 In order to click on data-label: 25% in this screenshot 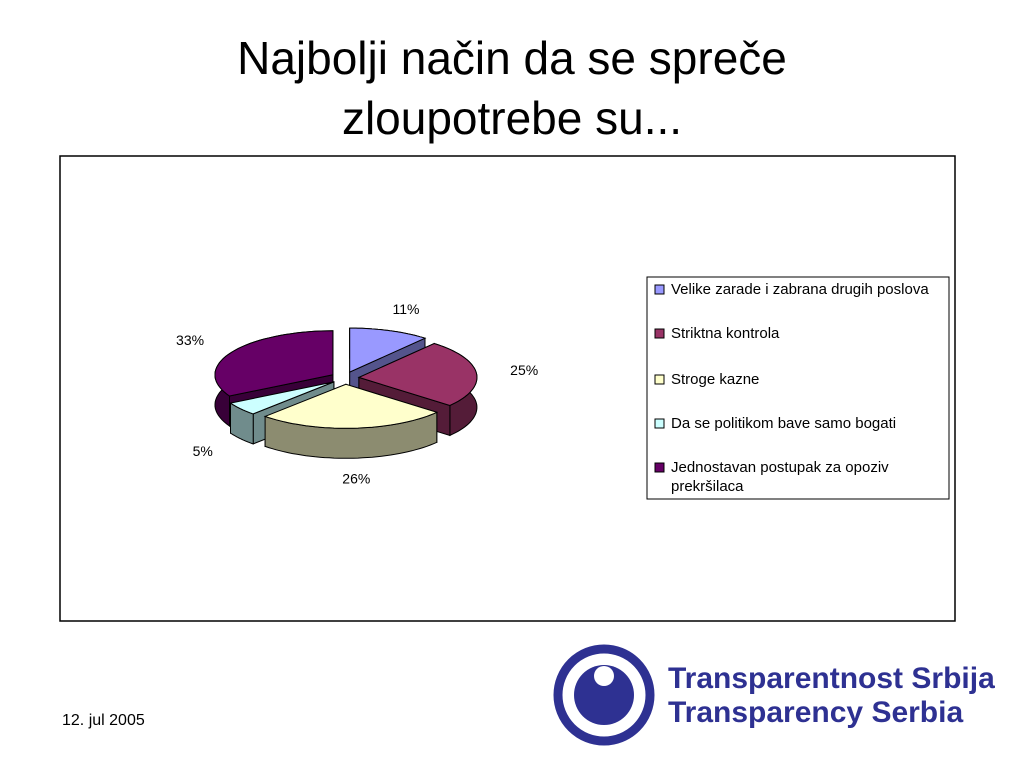, I will do `click(524, 370)`.